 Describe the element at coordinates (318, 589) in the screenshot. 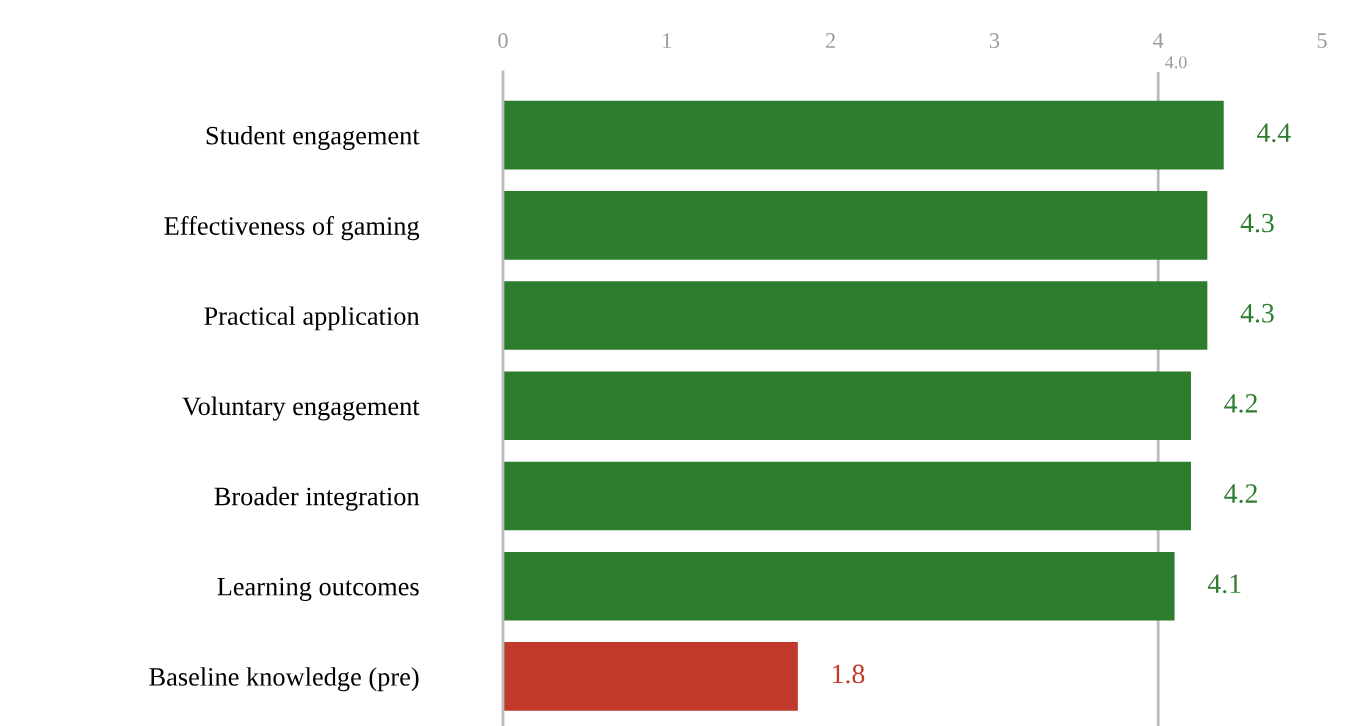

I see `y-tick-label: Learning outcomes` at that location.